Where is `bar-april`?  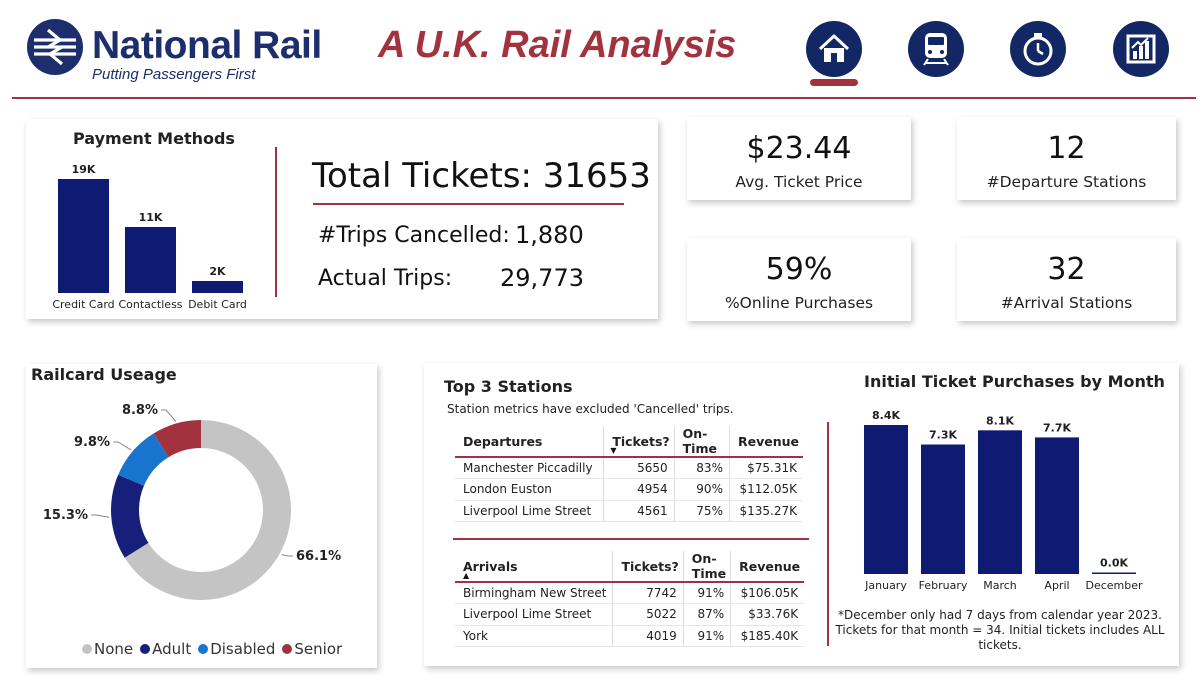
bar-april is located at coordinates (1057, 505).